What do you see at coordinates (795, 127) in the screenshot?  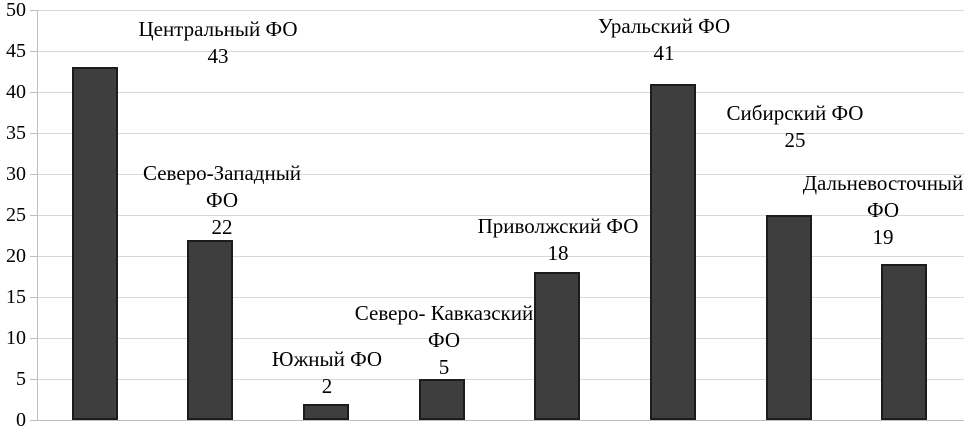 I see `bar-label: Сибирский ФО 25` at bounding box center [795, 127].